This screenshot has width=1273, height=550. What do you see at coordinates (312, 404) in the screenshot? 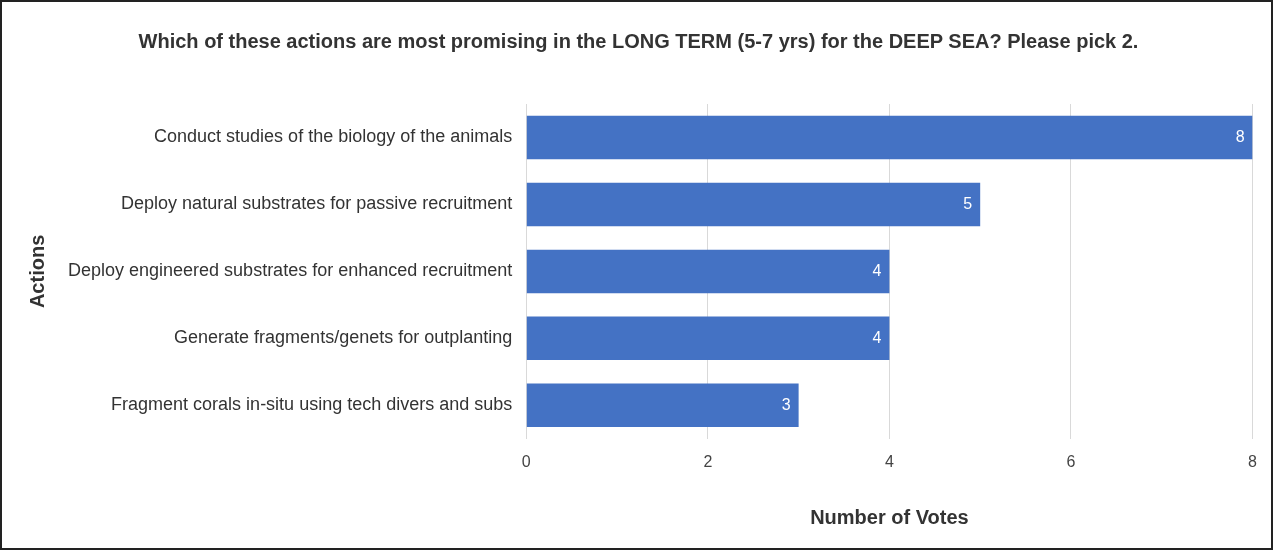
I see `y-tick-label: Fragment corals in-situ using tech divers and subs` at bounding box center [312, 404].